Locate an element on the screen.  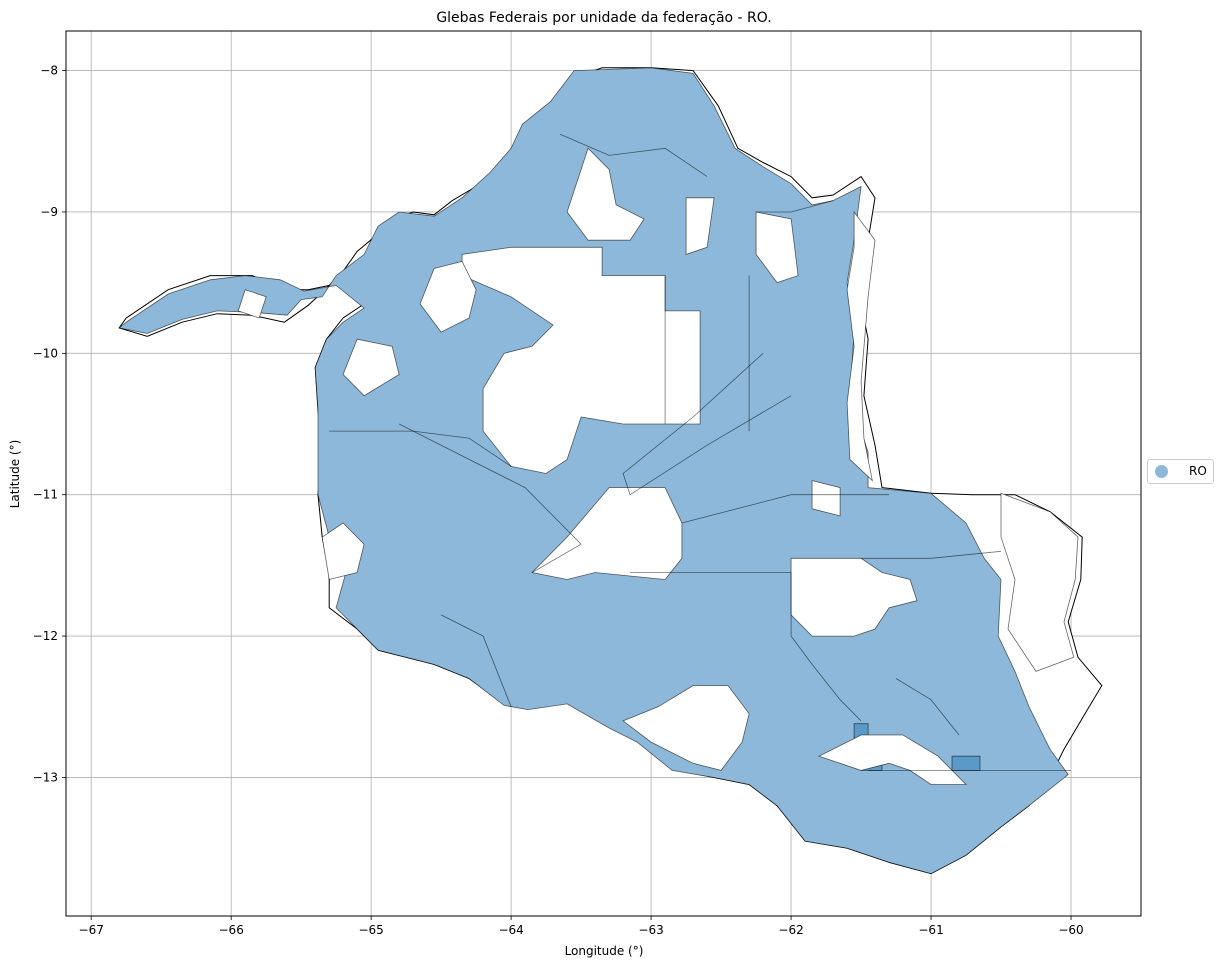
x-tick-label: −60 is located at coordinates (1070, 930).